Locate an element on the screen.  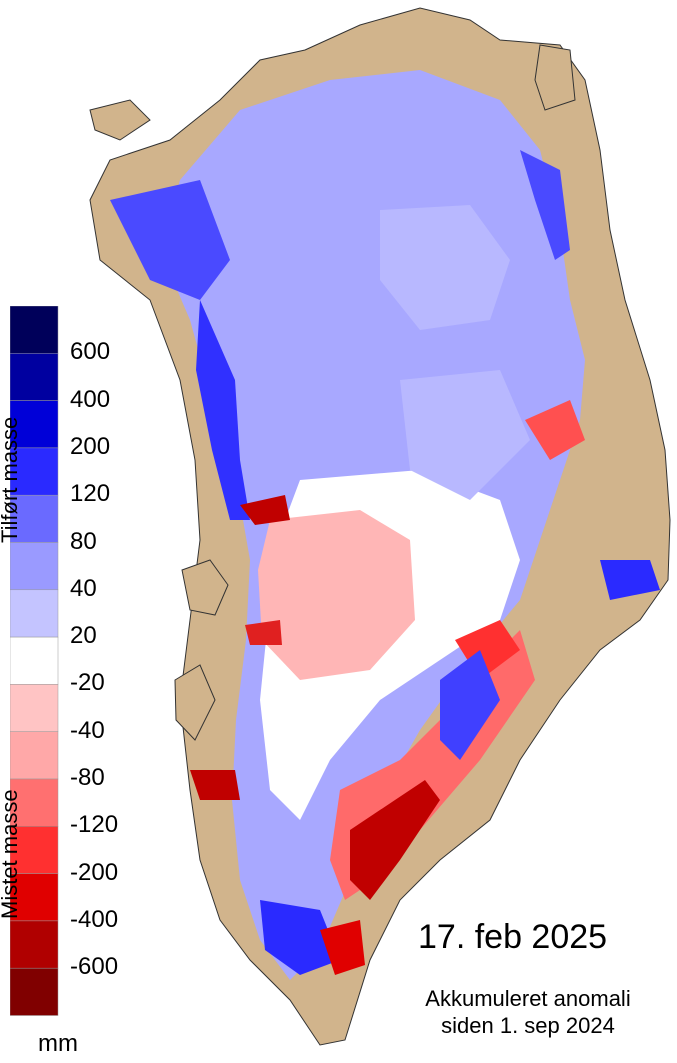
subtitle-line2: siden 1. sep 2024 is located at coordinates (528, 1025).